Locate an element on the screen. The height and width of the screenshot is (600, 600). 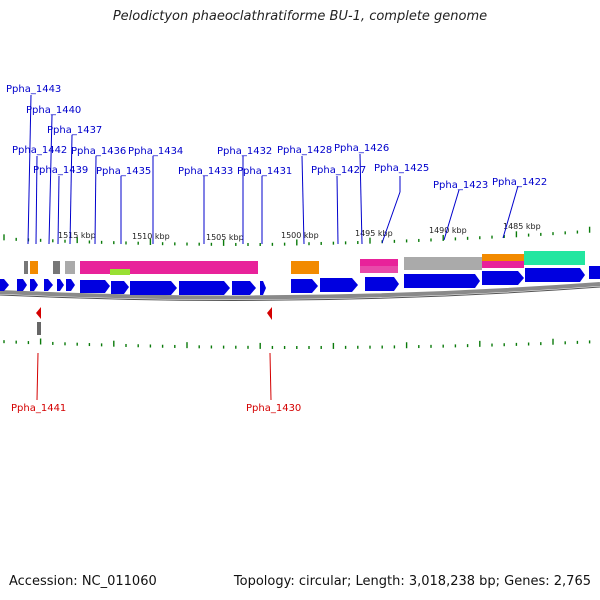
gene-label: Ppha_1426 is located at coordinates (361, 148).